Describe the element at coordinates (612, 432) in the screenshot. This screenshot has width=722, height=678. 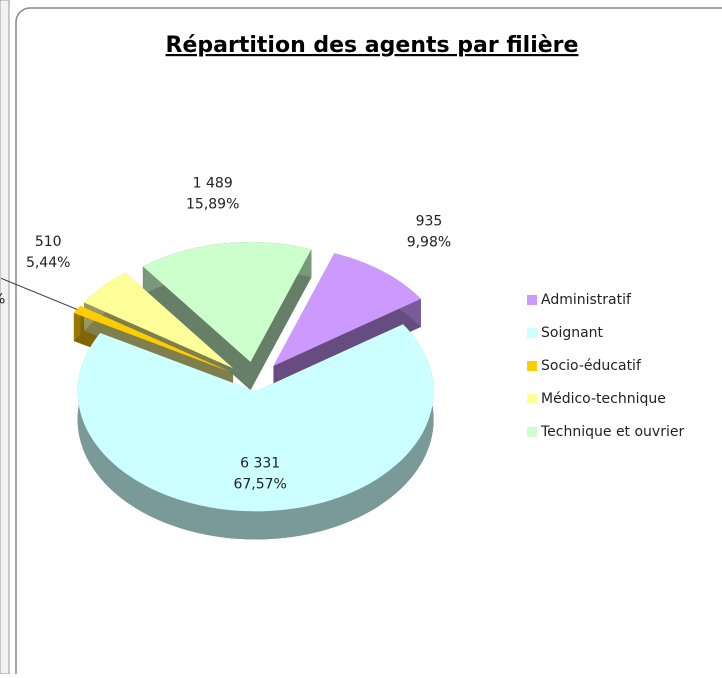
I see `legend-label: Technique et ouvrier` at that location.